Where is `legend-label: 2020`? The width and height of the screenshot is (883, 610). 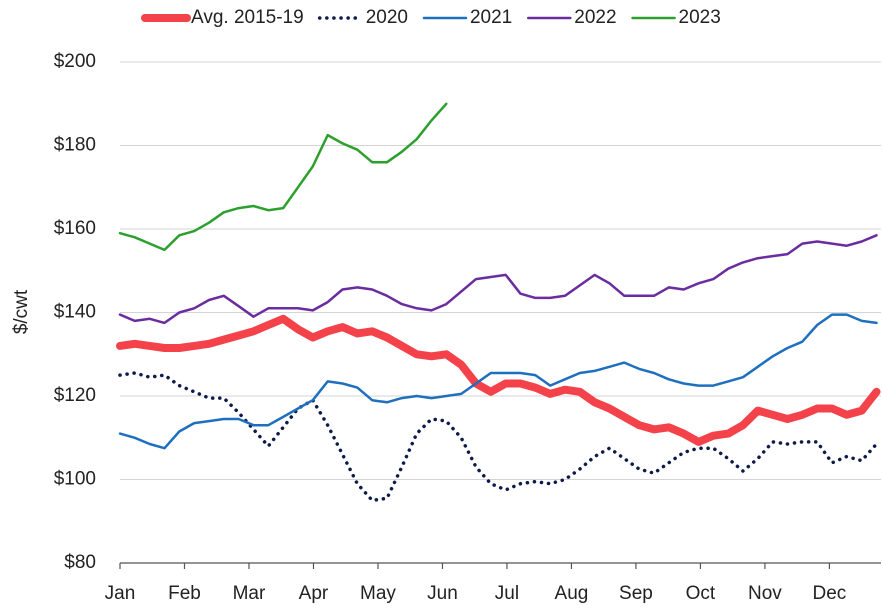 legend-label: 2020 is located at coordinates (387, 17).